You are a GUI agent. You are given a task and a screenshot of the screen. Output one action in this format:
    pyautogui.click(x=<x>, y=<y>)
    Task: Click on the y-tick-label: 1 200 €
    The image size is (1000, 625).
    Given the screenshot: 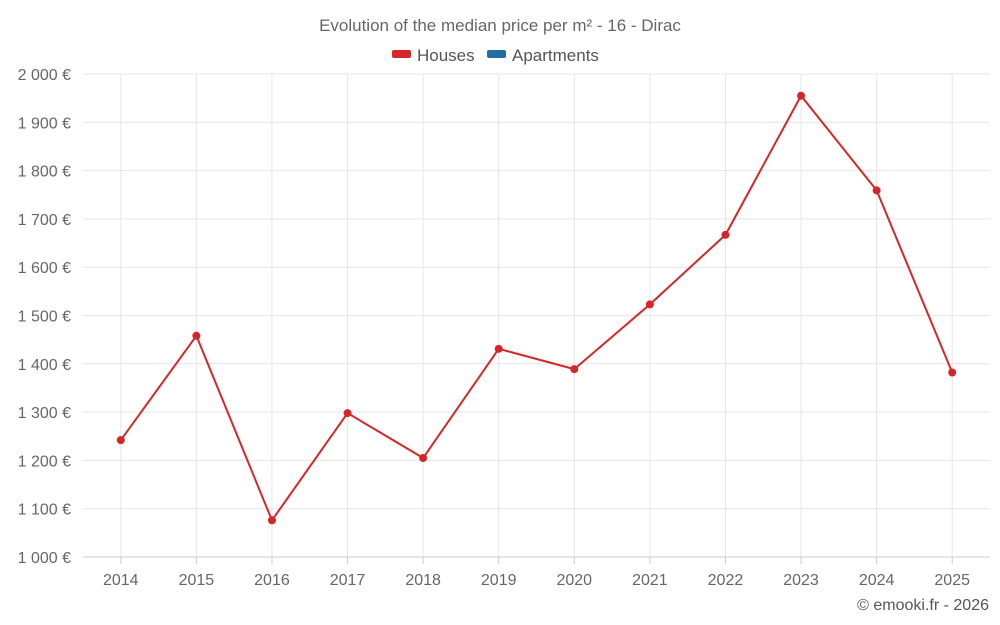 What is the action you would take?
    pyautogui.click(x=44, y=461)
    